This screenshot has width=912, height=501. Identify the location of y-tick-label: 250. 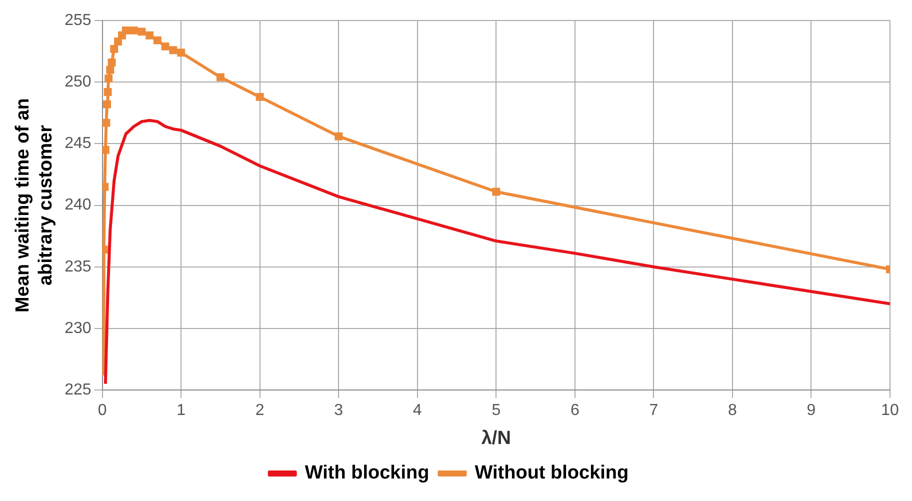
(78, 82).